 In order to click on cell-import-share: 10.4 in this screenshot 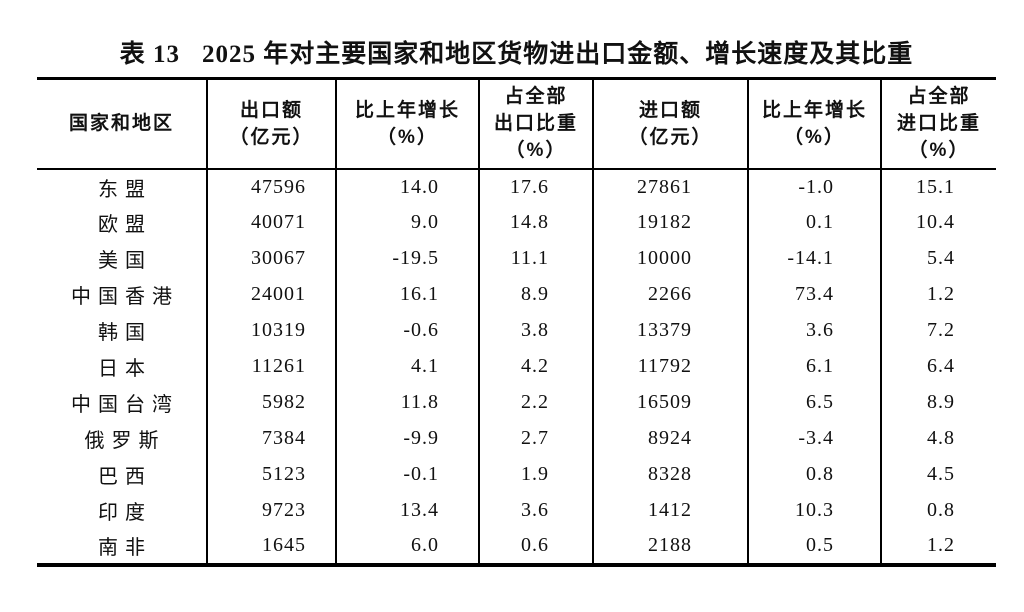, I will do `click(938, 222)`.